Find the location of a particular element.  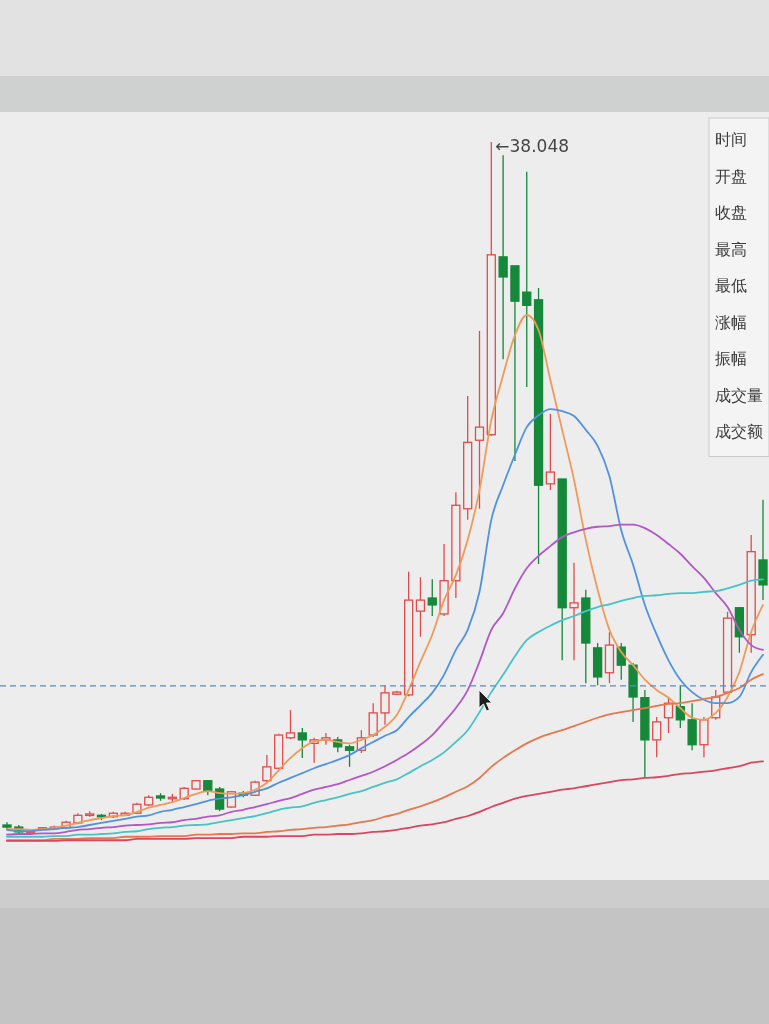

annotation: 开盘 is located at coordinates (731, 176).